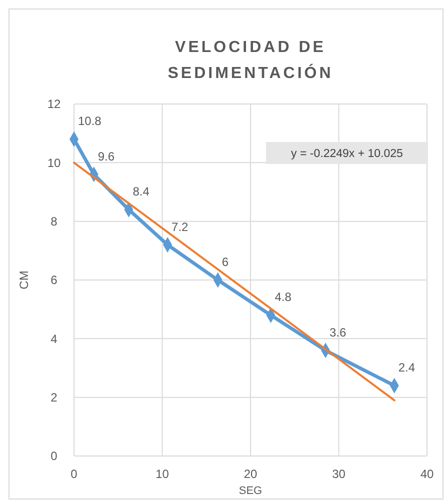 This screenshot has width=444, height=500. Describe the element at coordinates (141, 191) in the screenshot. I see `data-label: 8.4` at that location.